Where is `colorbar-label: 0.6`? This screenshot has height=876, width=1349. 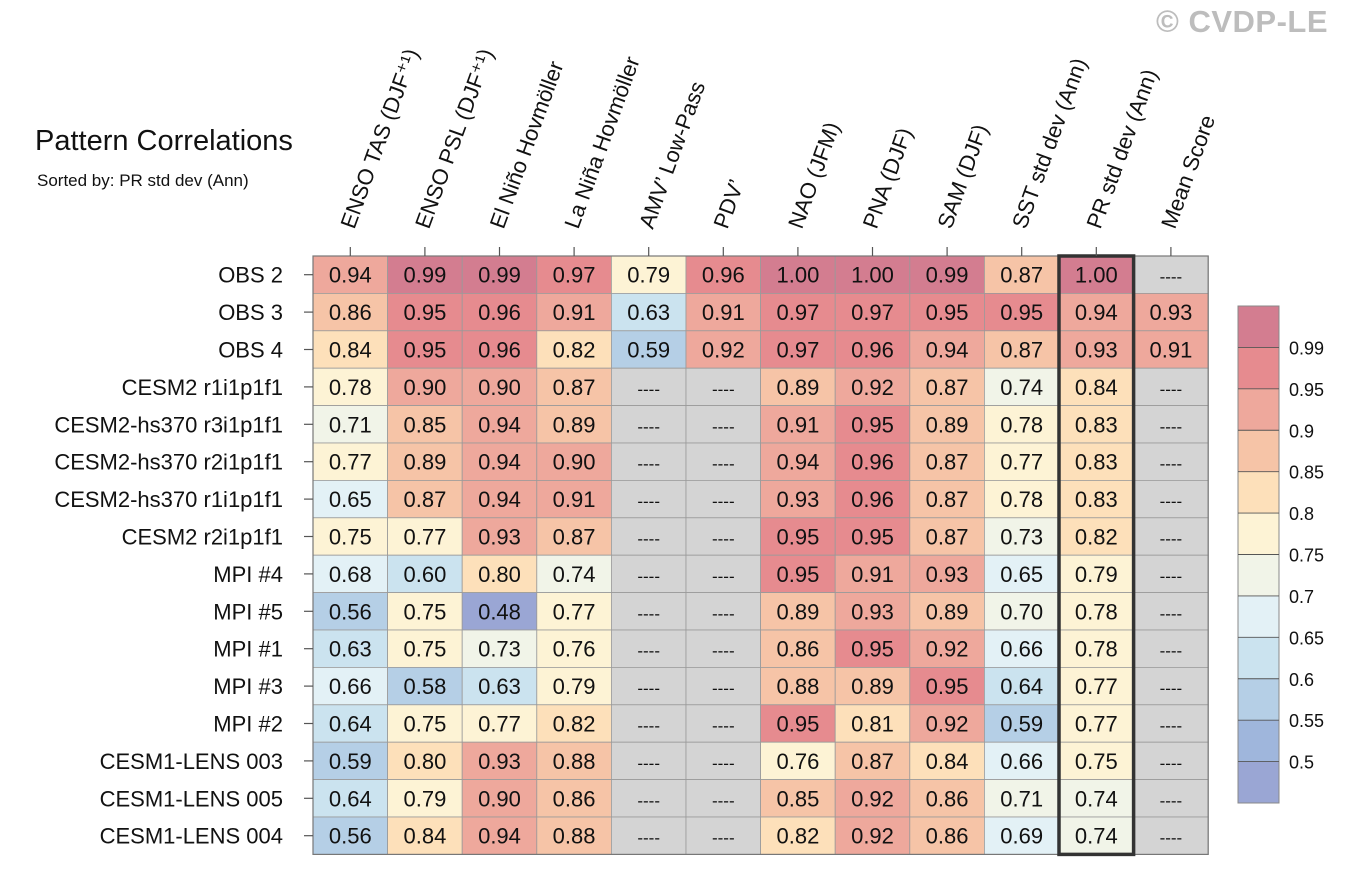 colorbar-label: 0.6 is located at coordinates (1301, 680).